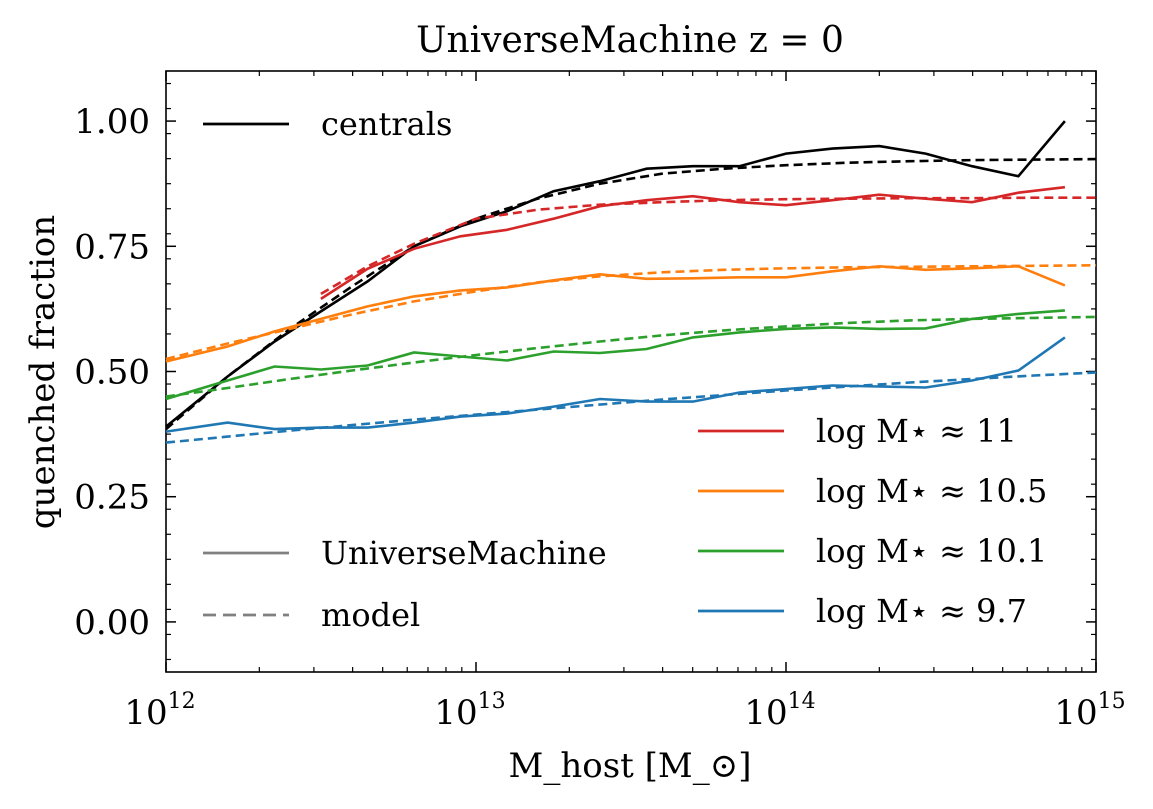 The image size is (1153, 809). Describe the element at coordinates (631, 407) in the screenshot. I see `series-log-m-9-7-model` at that location.